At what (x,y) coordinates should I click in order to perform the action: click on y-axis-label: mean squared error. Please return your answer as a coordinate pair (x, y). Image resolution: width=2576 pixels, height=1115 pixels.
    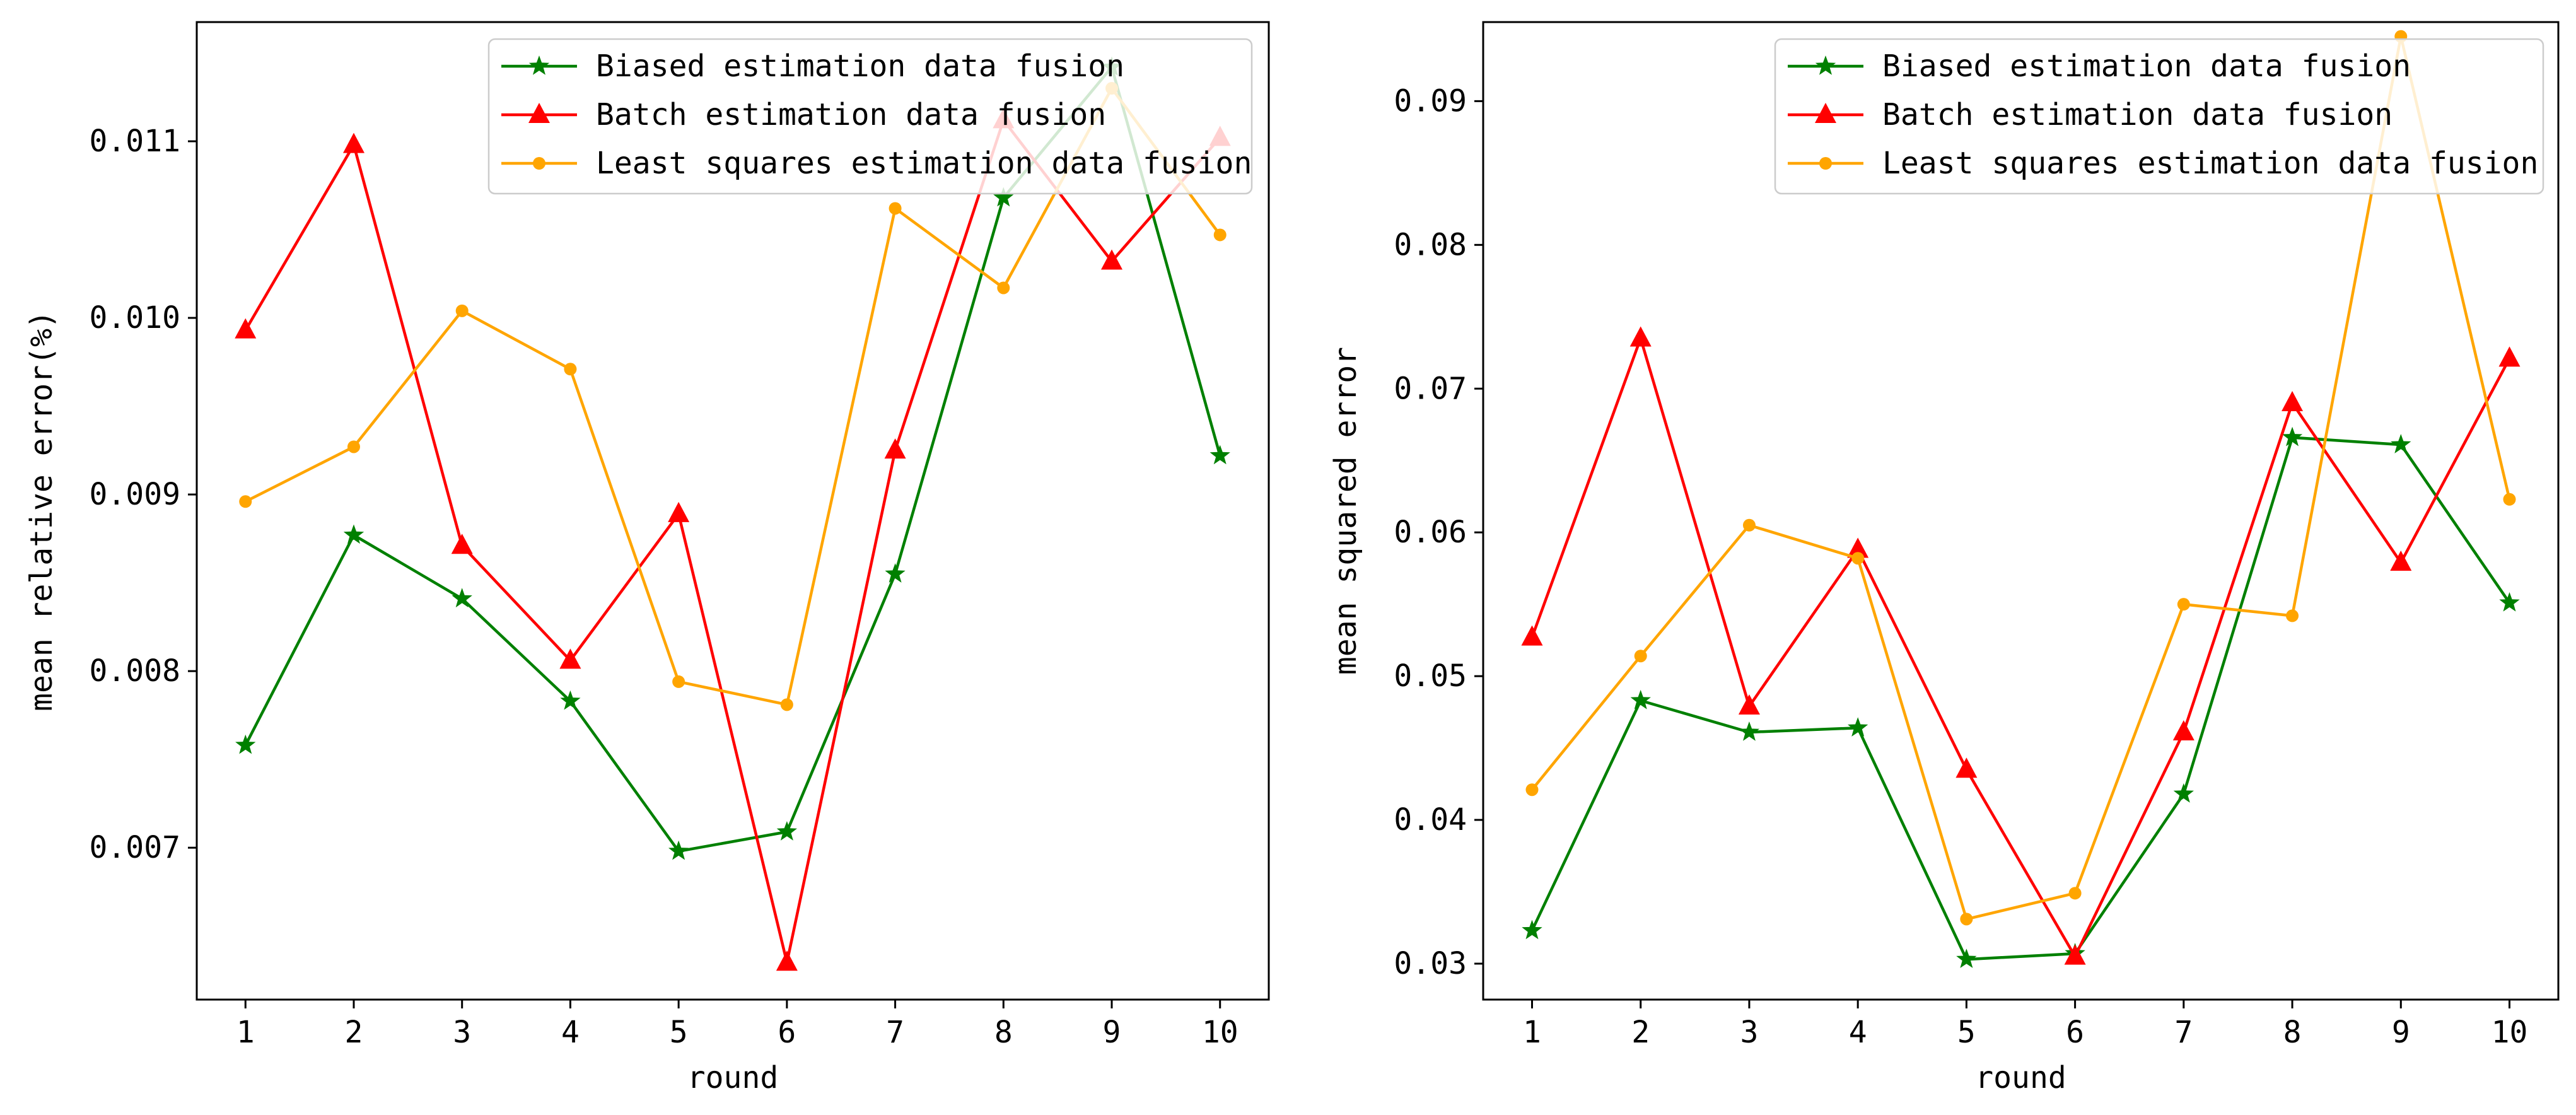
    Looking at the image, I should click on (1346, 511).